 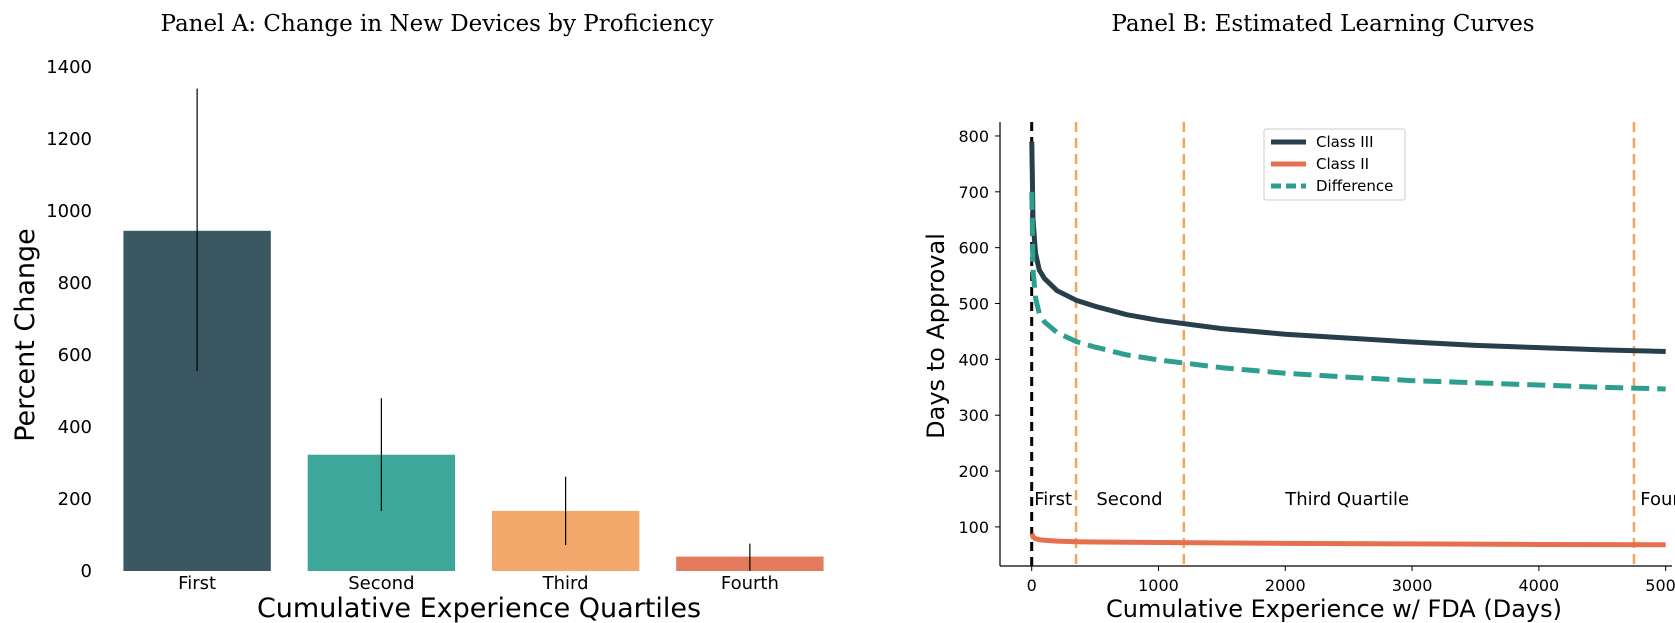 I want to click on panel-a-y-ticks: 0 200 400 600 800 1000 1200 1400, so click(x=69, y=319).